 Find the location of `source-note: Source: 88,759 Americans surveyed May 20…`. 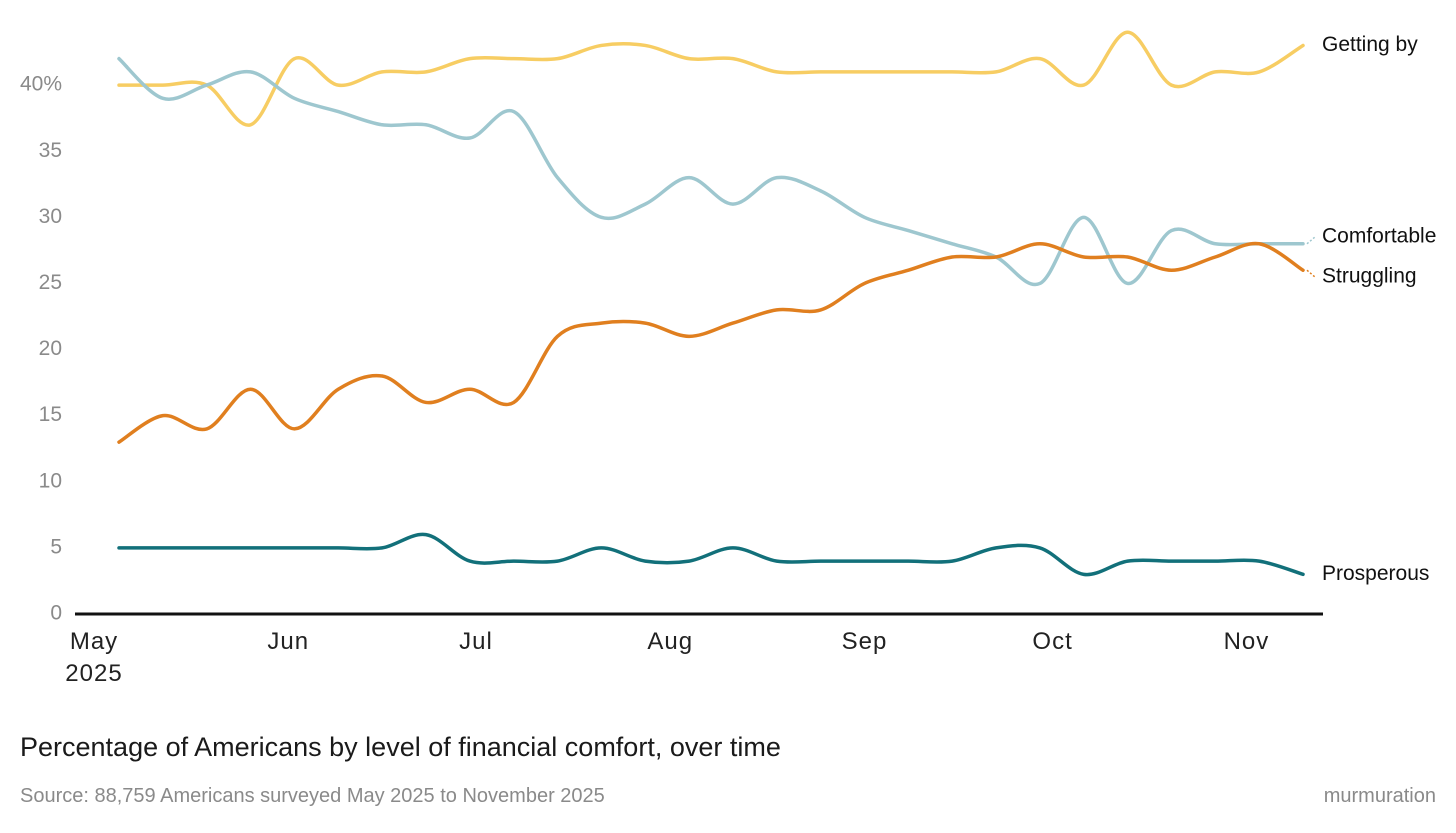

source-note: Source: 88,759 Americans surveyed May 20… is located at coordinates (312, 796).